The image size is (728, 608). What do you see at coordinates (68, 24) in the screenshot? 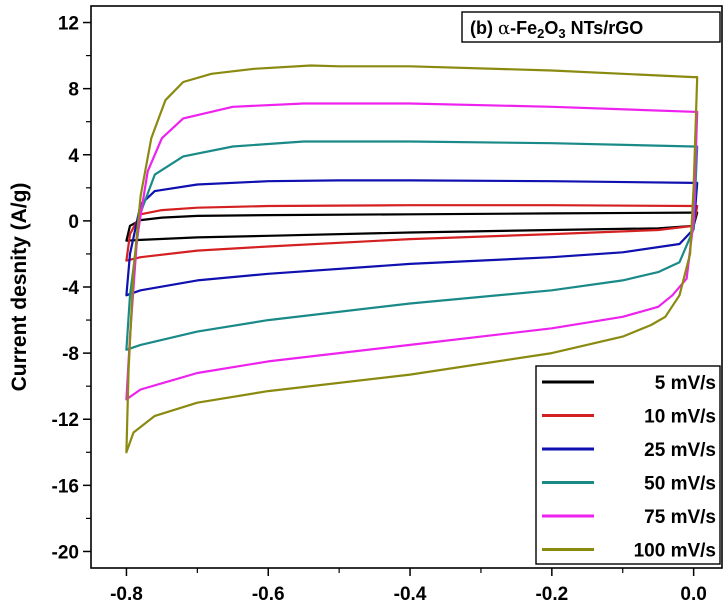
I see `y-tick-label: 12` at bounding box center [68, 24].